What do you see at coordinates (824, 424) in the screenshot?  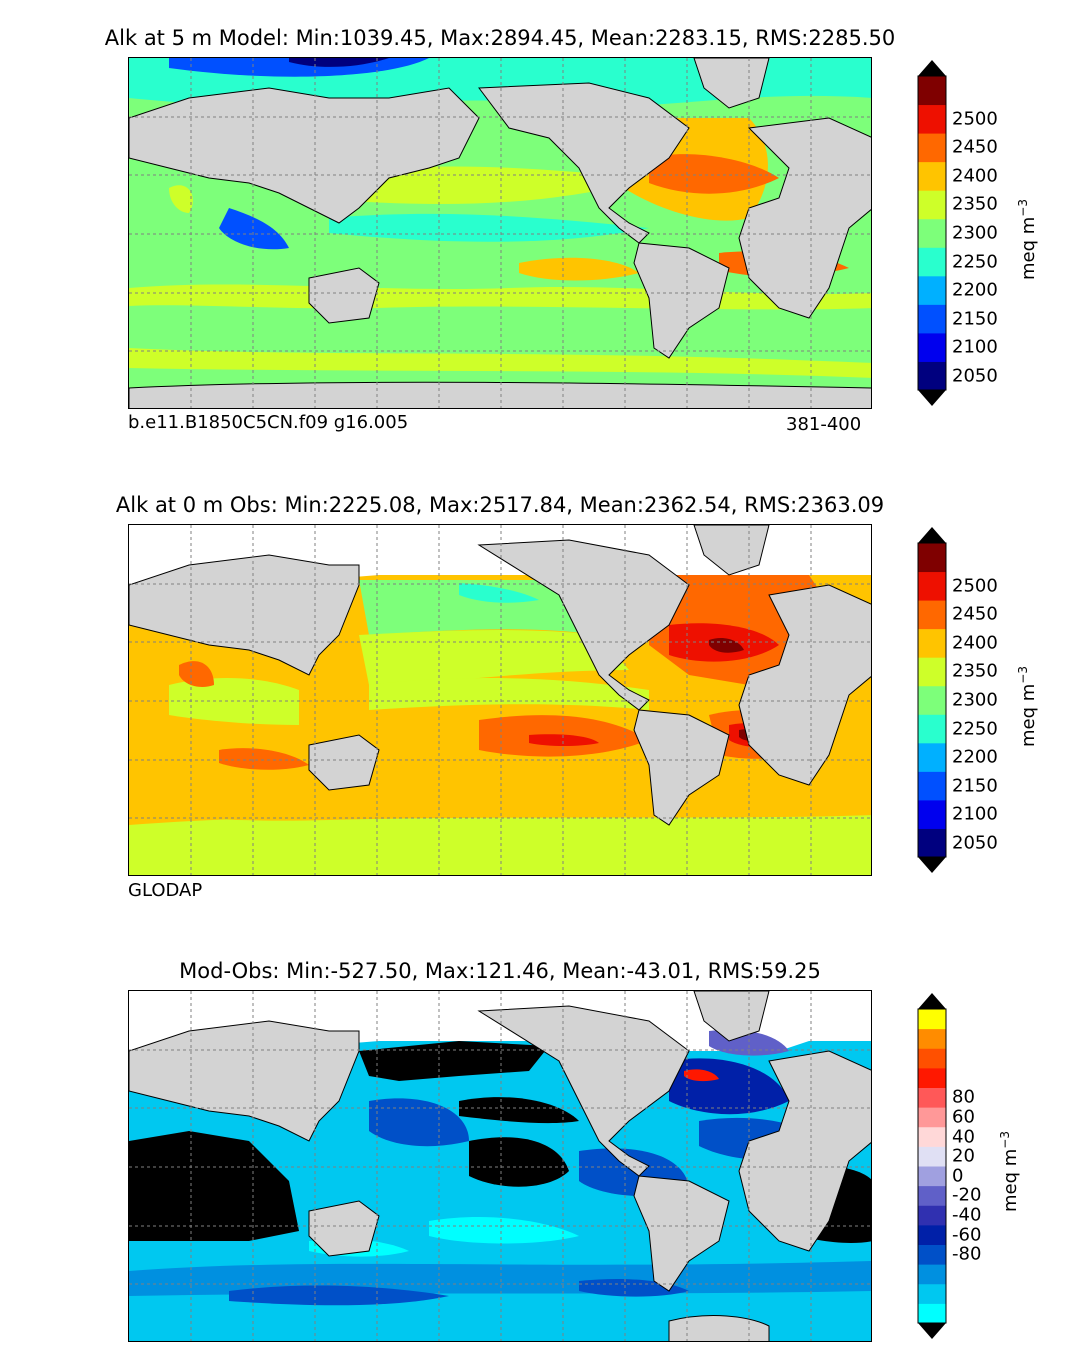 I see `panel-1-years: 381-400` at bounding box center [824, 424].